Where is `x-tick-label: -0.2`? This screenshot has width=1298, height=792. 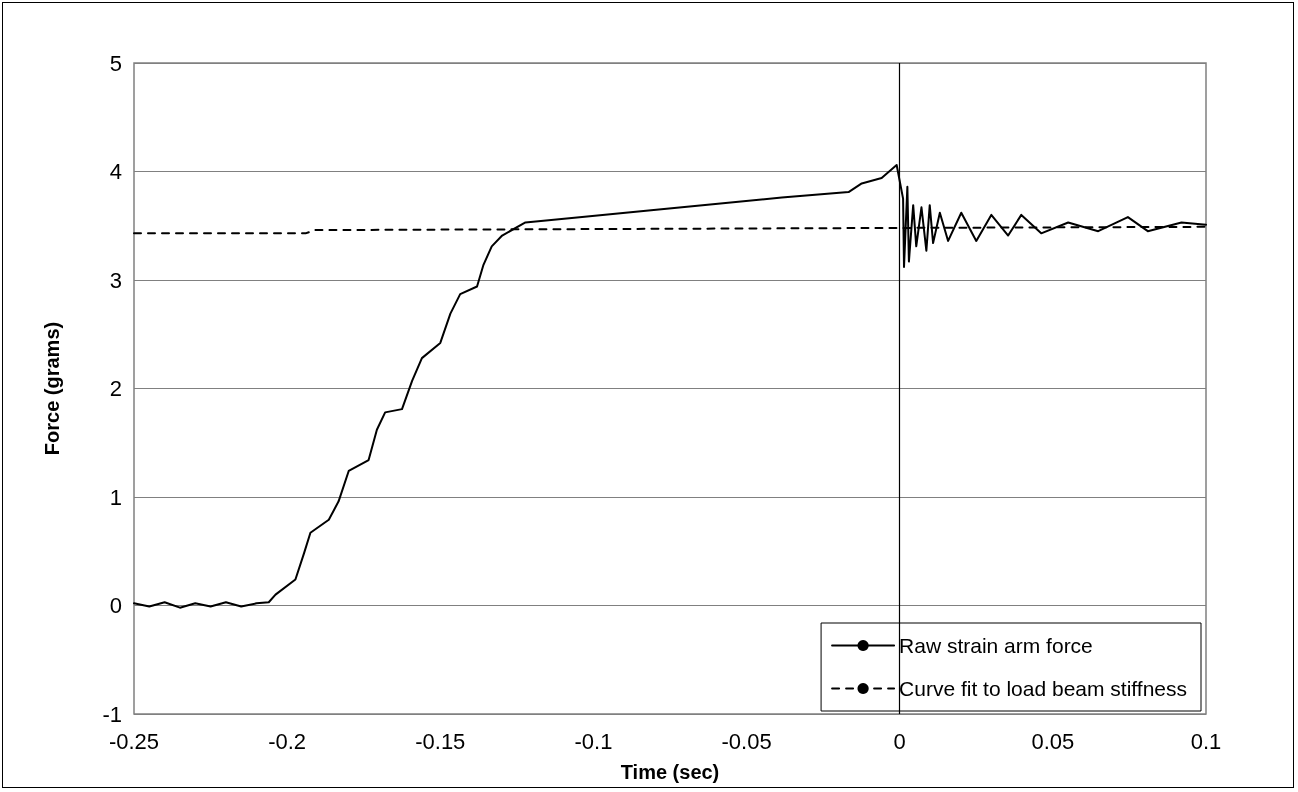 x-tick-label: -0.2 is located at coordinates (287, 741).